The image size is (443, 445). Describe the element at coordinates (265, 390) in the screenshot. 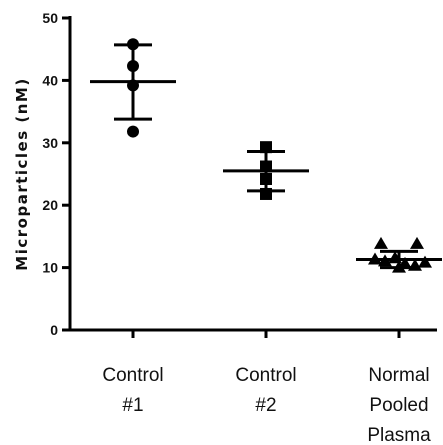

I see `x-tick-label: Control #2` at that location.